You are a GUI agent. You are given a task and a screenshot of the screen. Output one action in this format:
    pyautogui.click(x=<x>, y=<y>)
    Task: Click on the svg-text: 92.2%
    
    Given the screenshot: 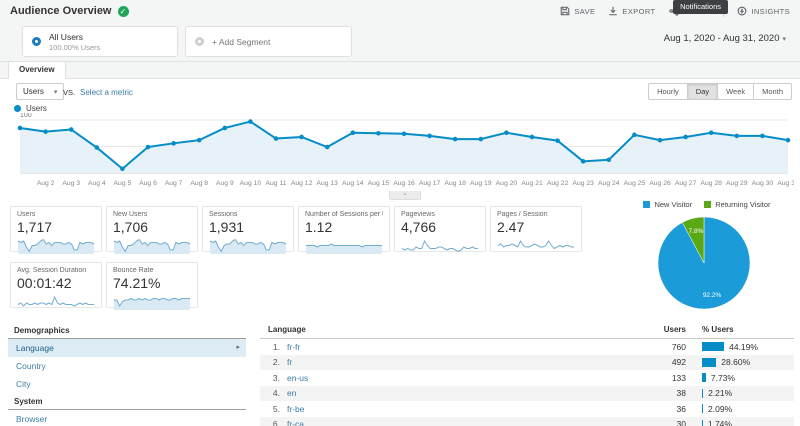 What is the action you would take?
    pyautogui.click(x=712, y=295)
    